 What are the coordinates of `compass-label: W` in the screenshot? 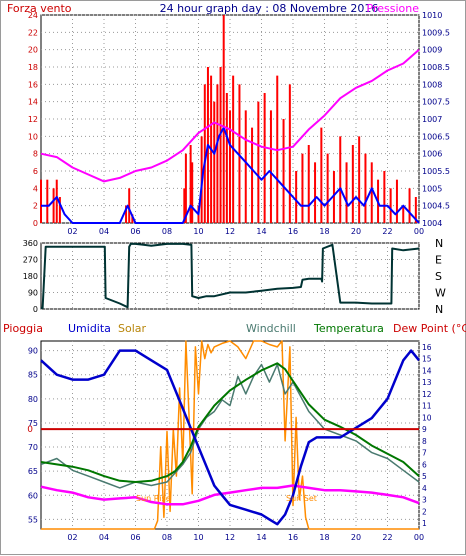 It's located at (440, 293).